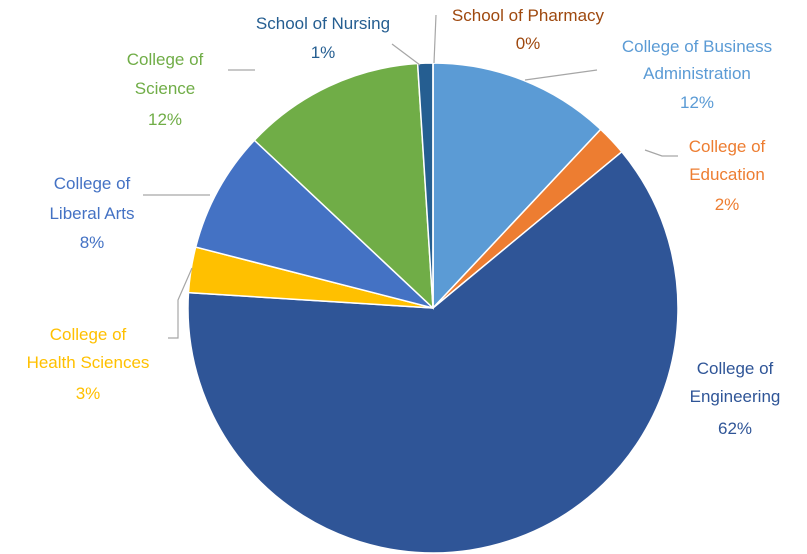  Describe the element at coordinates (323, 23) in the screenshot. I see `slice-label: School of Nursing` at that location.